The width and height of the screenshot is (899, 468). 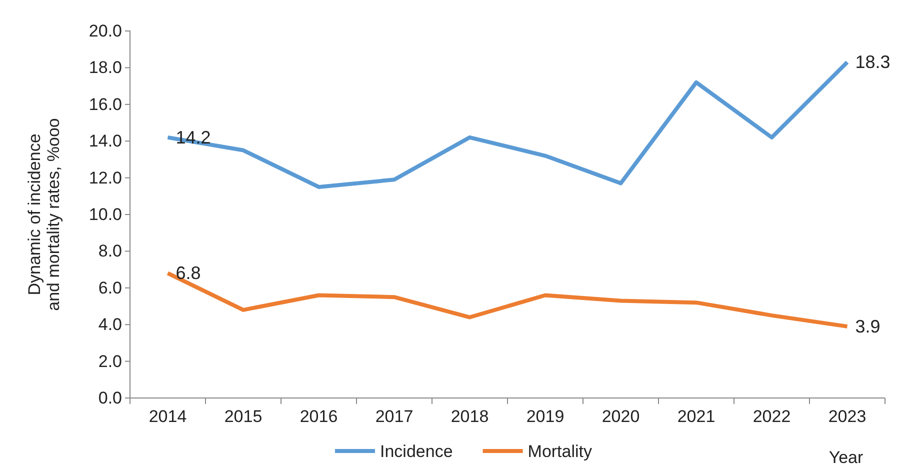 What do you see at coordinates (319, 416) in the screenshot?
I see `x-tick-label: 2016` at bounding box center [319, 416].